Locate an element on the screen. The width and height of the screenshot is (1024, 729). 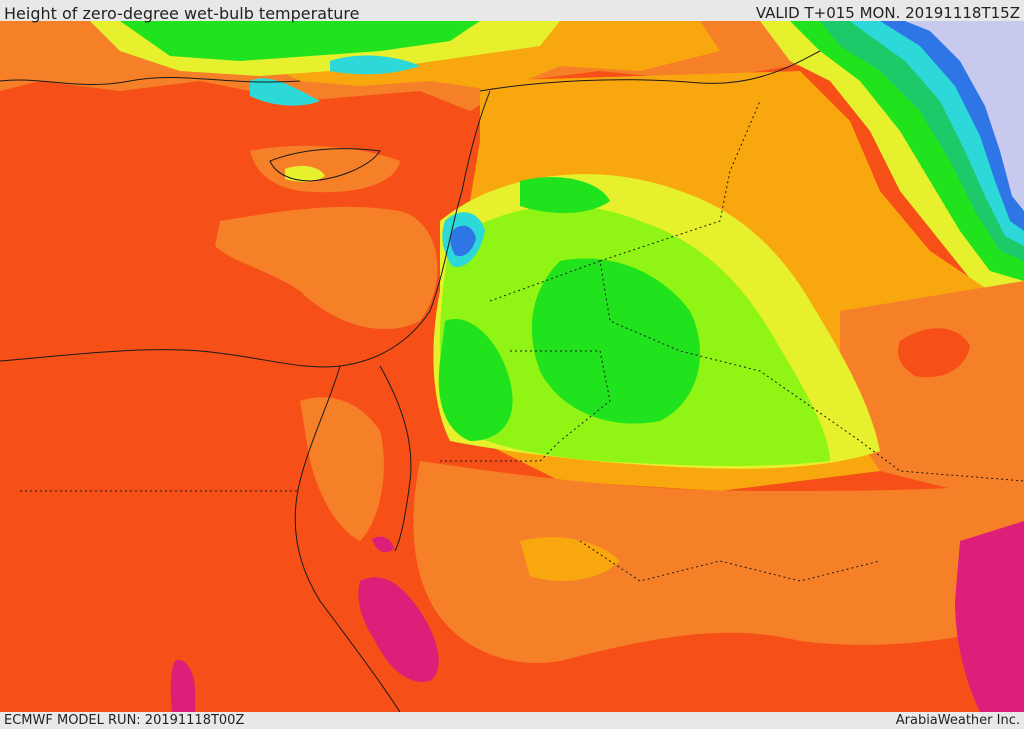
field-med-orange is located at coordinates (326, 268).